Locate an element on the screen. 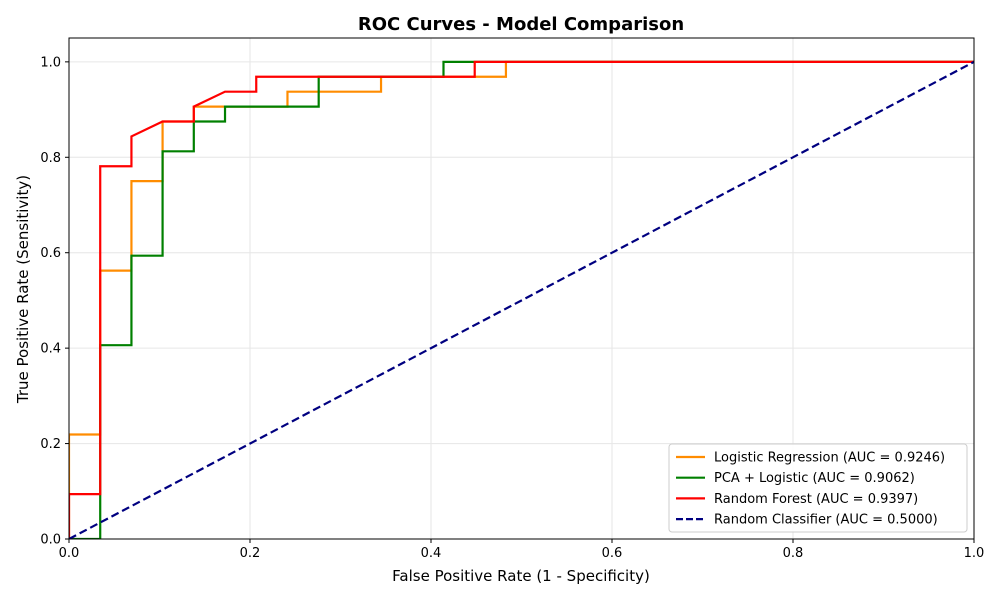 This screenshot has width=1000, height=600. legend-label-pca-logistic: PCA + Logistic (AUC = 0.9062) is located at coordinates (814, 478).